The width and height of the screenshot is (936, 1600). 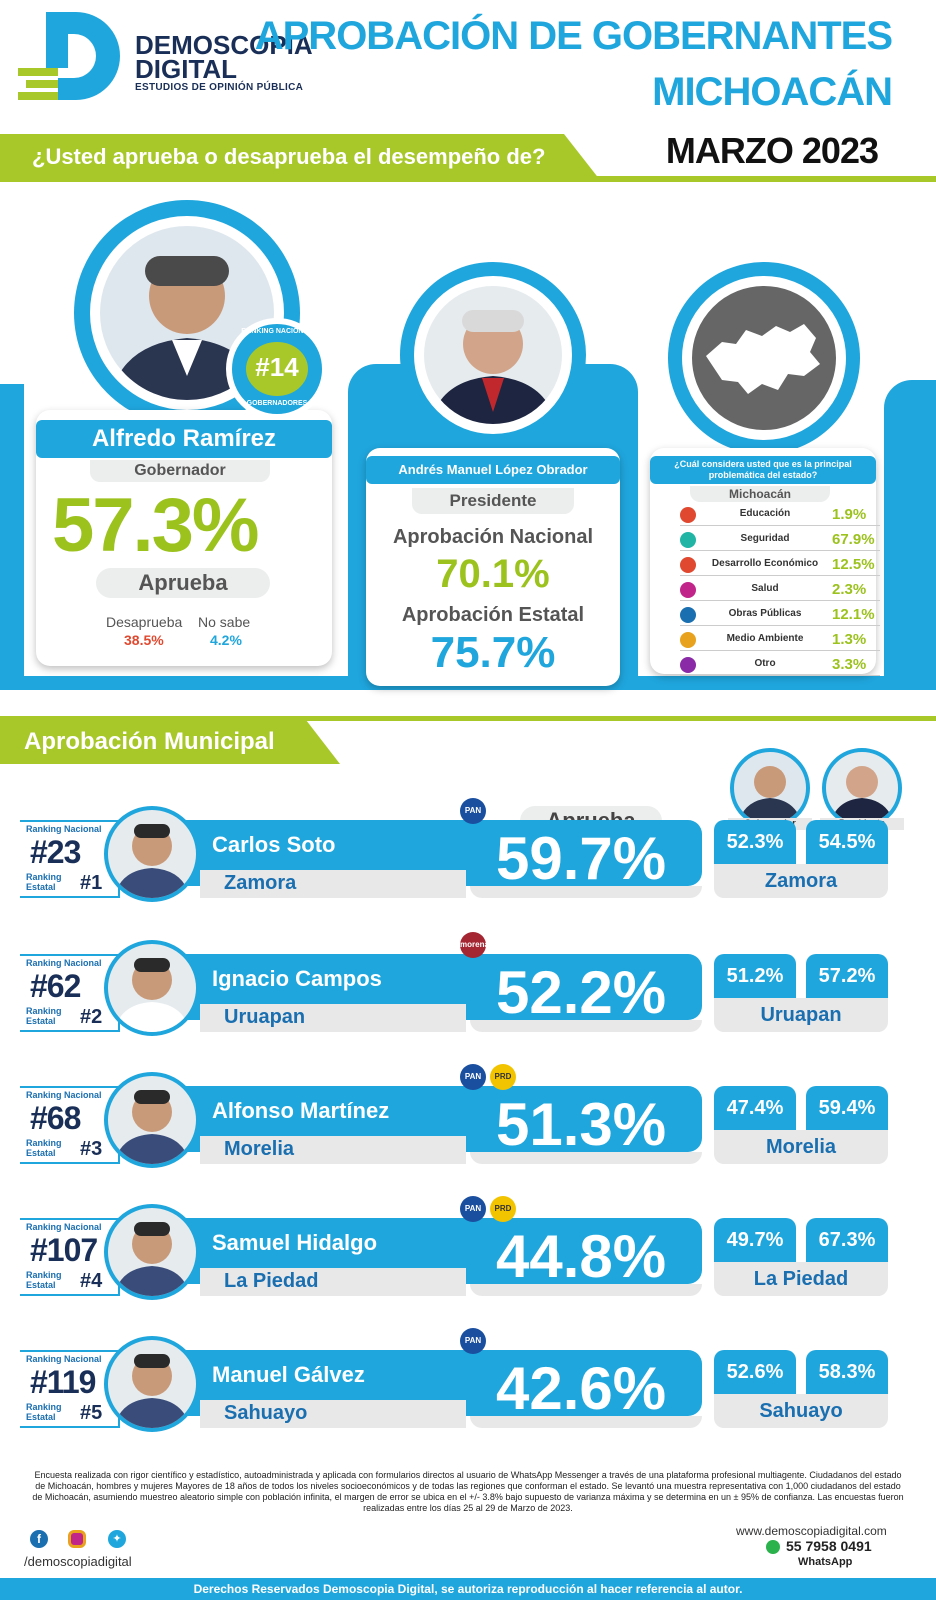 I want to click on problem-row: Otro 3.3%, so click(x=780, y=665).